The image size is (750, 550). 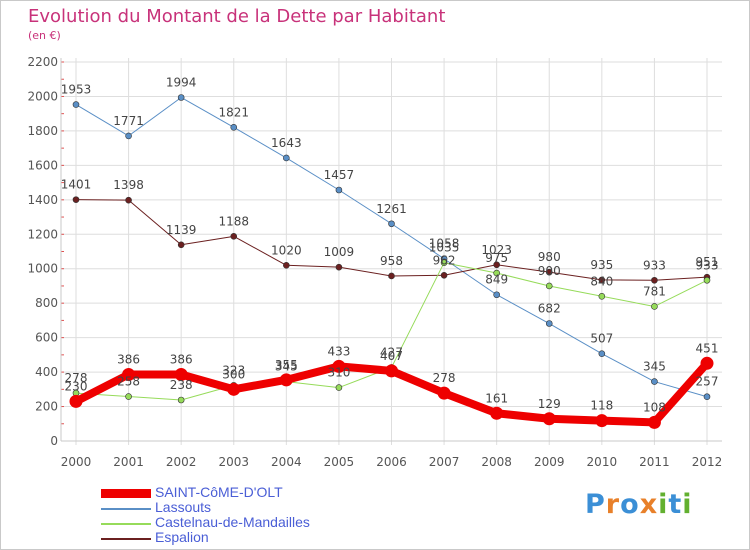 I want to click on data-label-saint-c-me-d-olt: 108, so click(x=654, y=407).